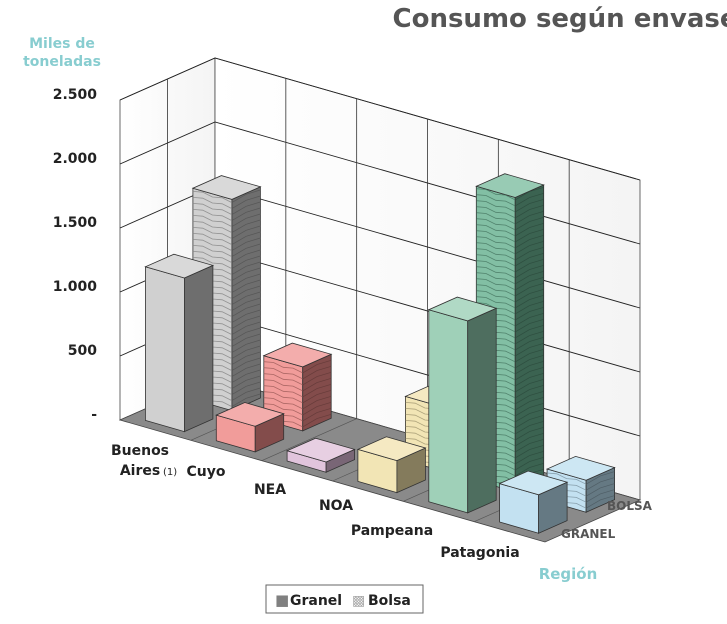 The width and height of the screenshot is (727, 624). I want to click on y-tick-label: 2.000, so click(75, 159).